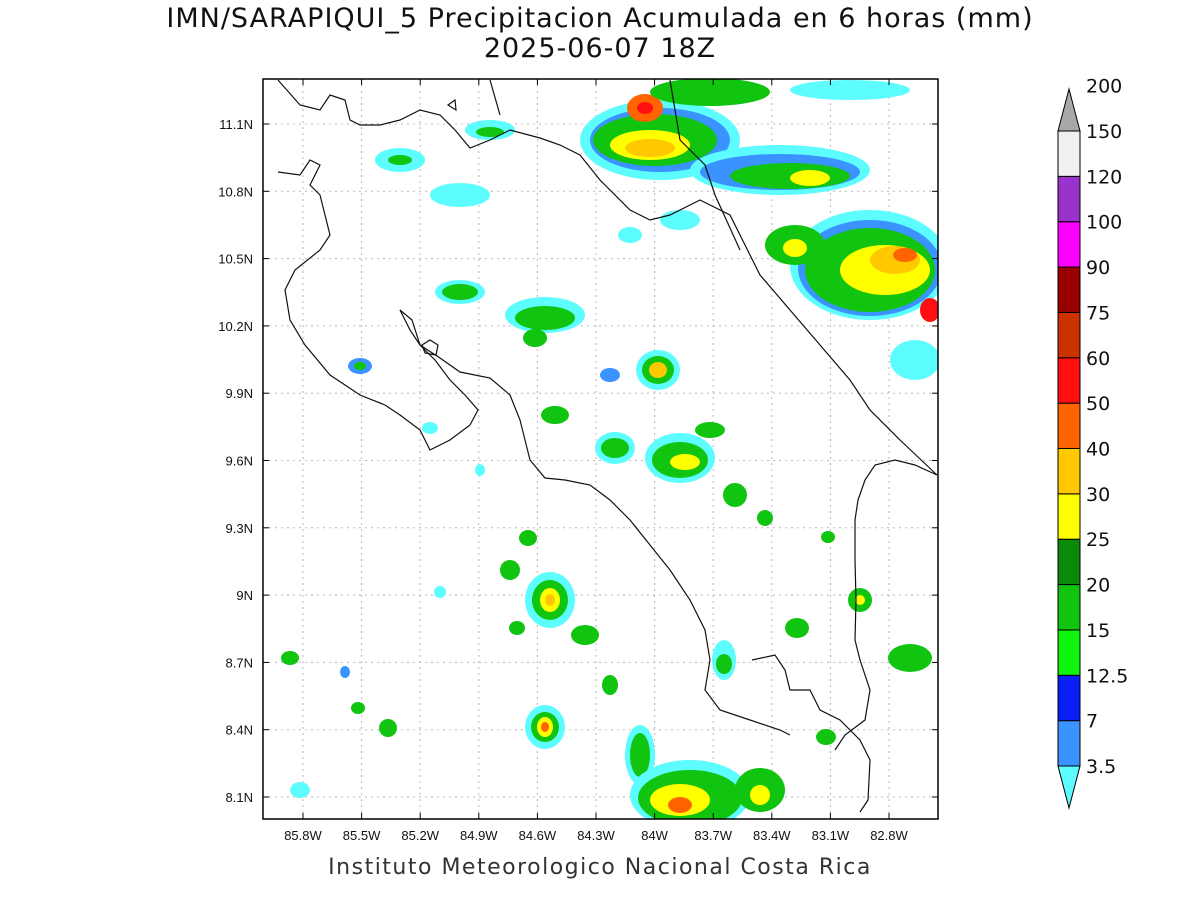 The height and width of the screenshot is (900, 1200). I want to click on x-tick-label: 84W, so click(654, 835).